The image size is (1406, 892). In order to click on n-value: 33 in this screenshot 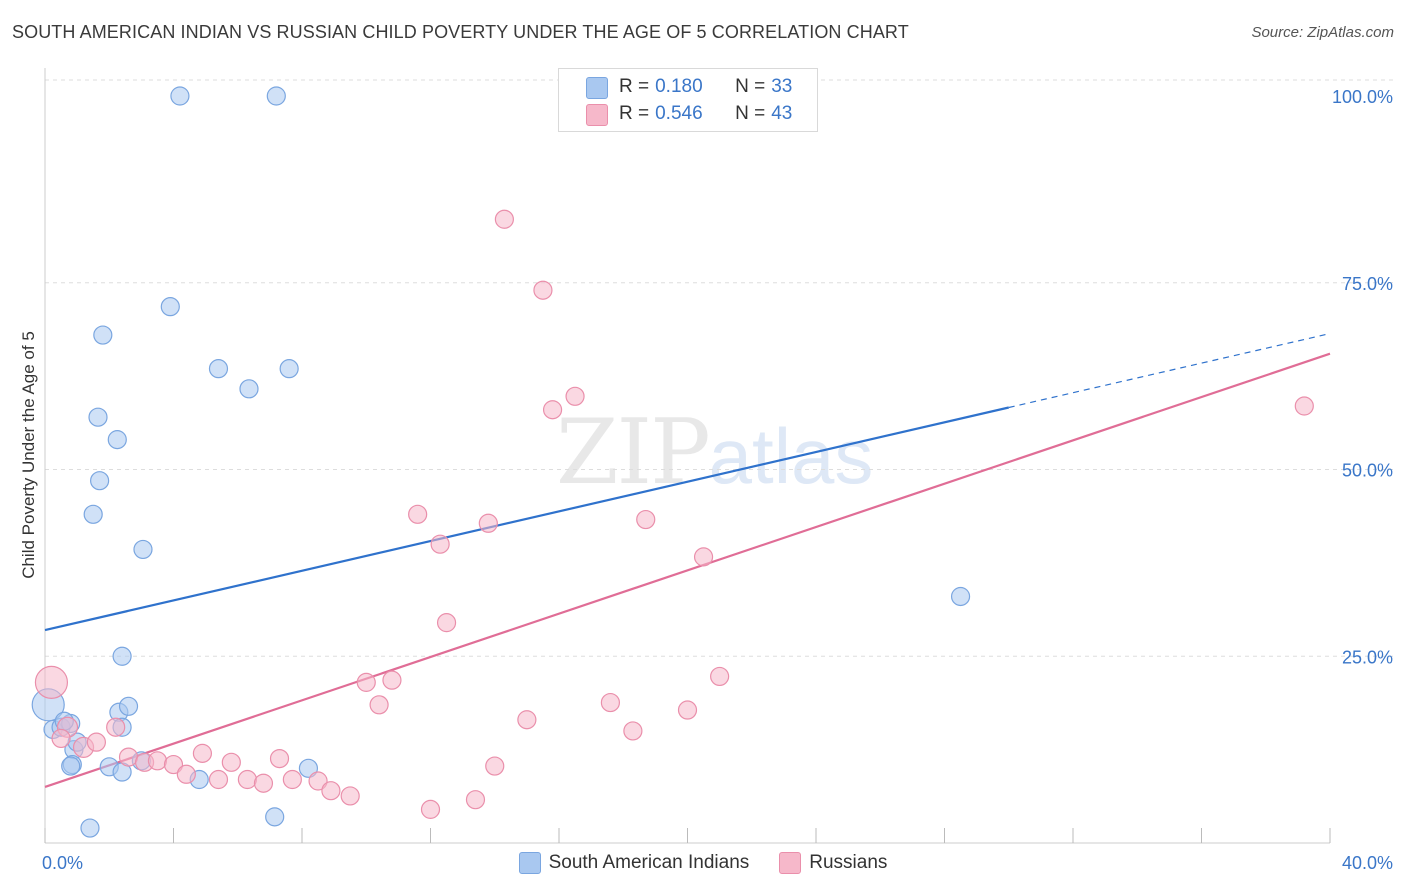, I will do `click(782, 86)`.